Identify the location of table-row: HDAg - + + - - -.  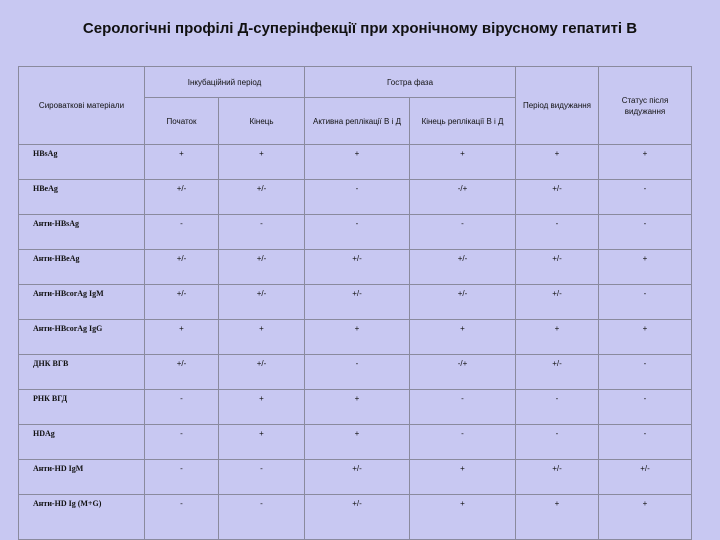
(355, 442).